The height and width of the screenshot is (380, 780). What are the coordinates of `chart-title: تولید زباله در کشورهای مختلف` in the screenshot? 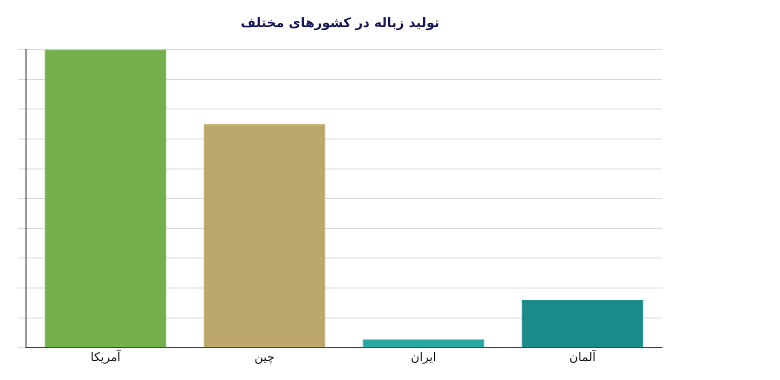 It's located at (340, 24).